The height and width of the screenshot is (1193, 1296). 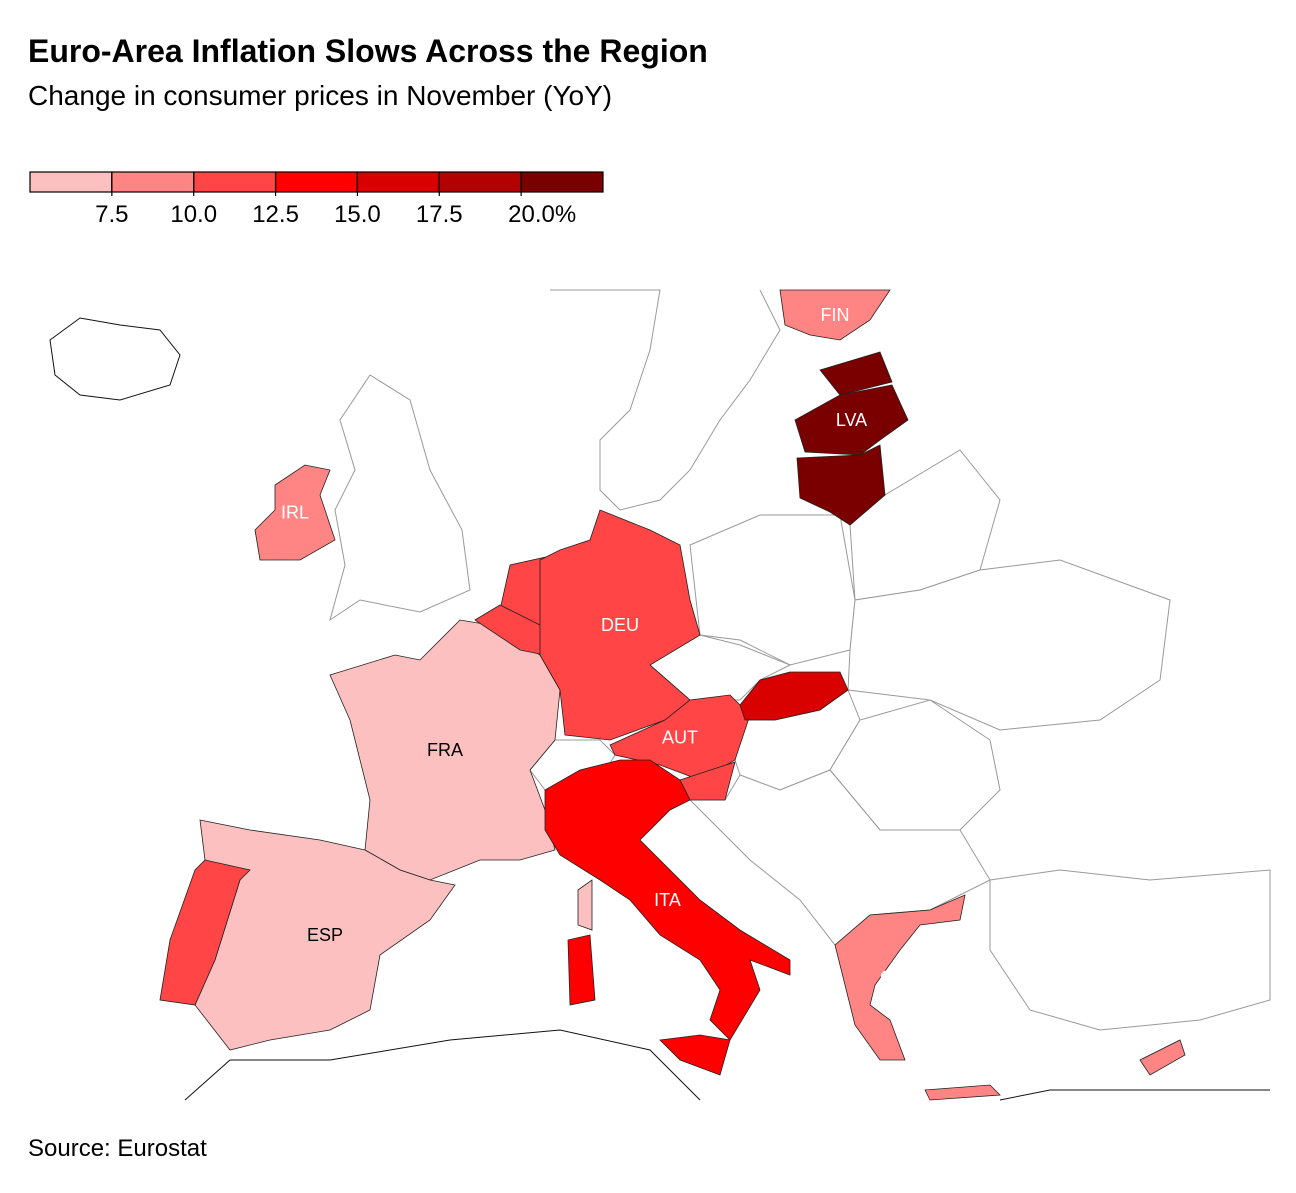 I want to click on region-label: LVA, so click(x=851, y=420).